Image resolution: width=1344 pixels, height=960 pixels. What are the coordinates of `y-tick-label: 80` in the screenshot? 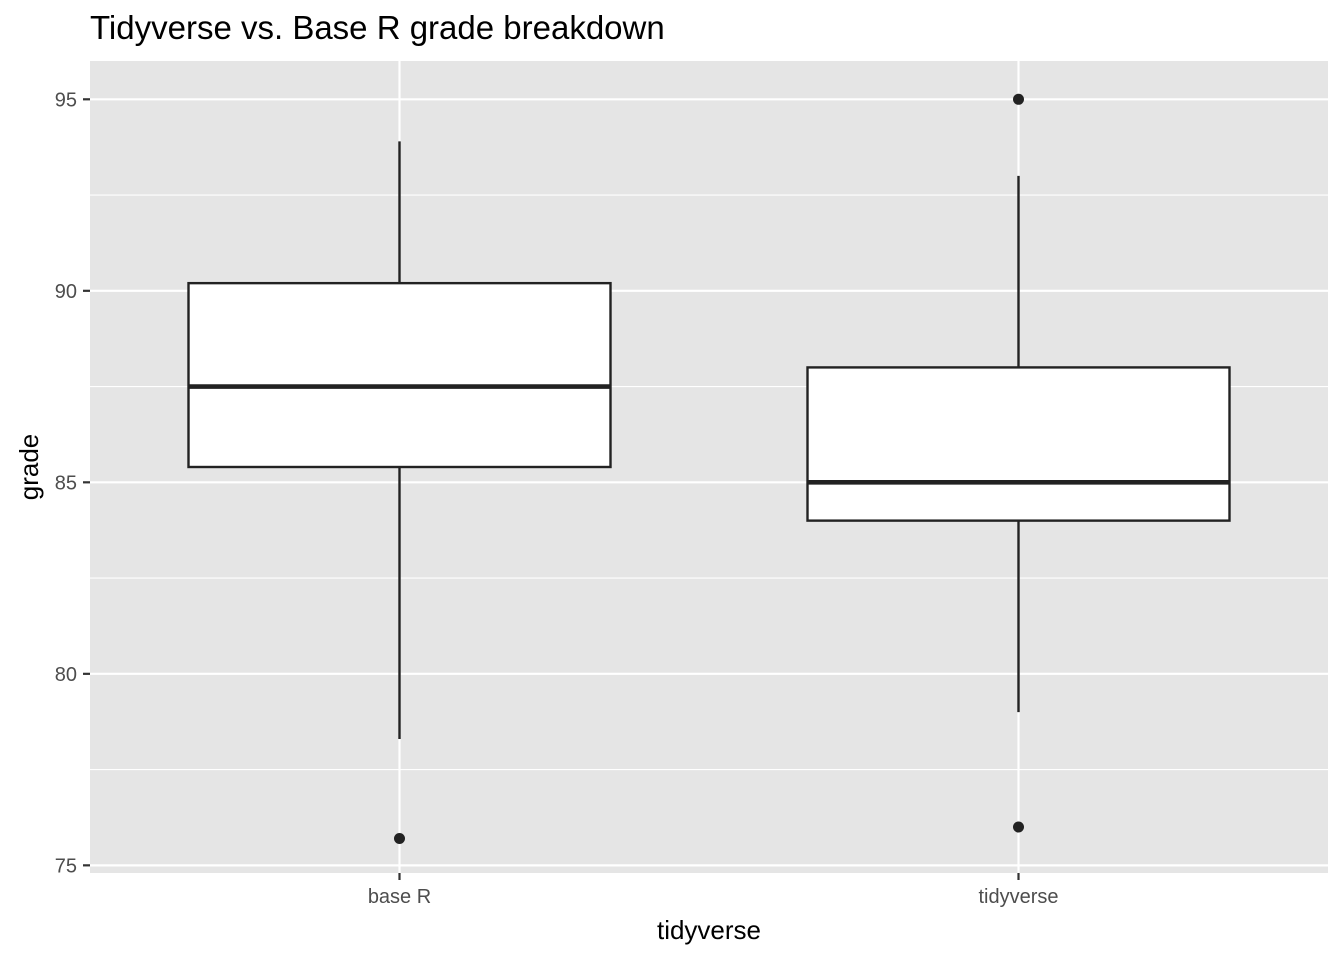 It's located at (66, 675).